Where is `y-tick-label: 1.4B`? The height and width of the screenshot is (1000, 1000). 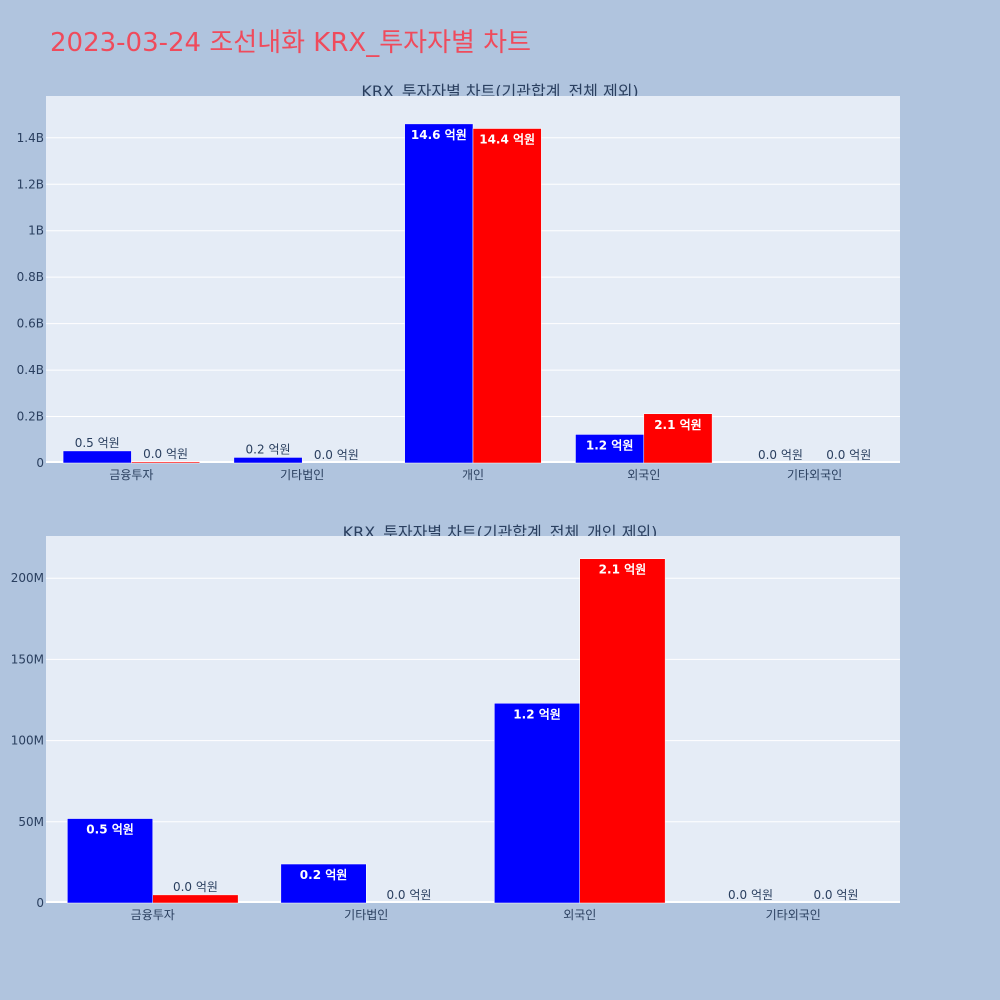 y-tick-label: 1.4B is located at coordinates (30, 138).